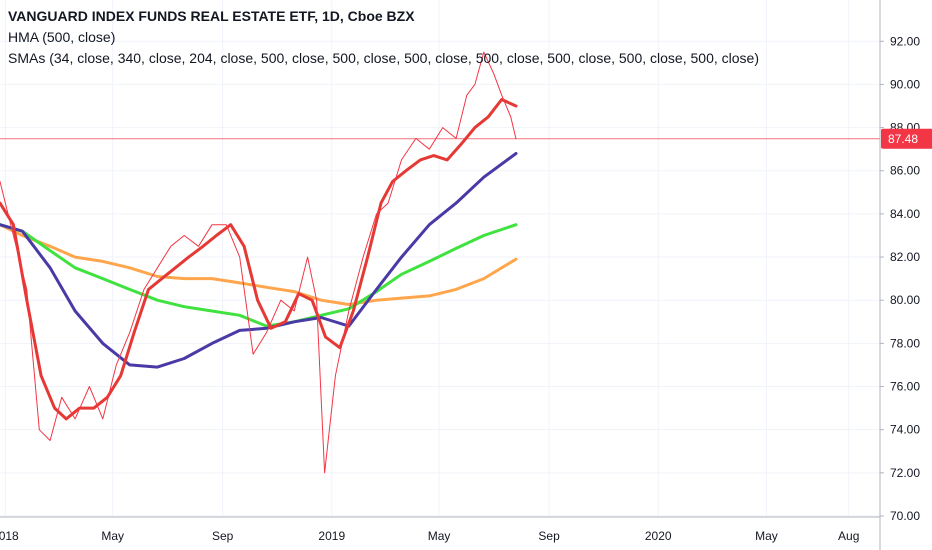 This screenshot has height=550, width=932. What do you see at coordinates (331, 536) in the screenshot?
I see `x-tick-label: 2019` at bounding box center [331, 536].